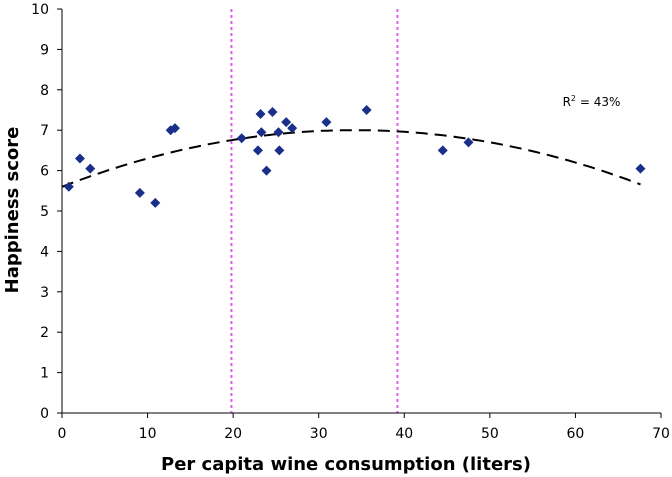  What do you see at coordinates (44, 374) in the screenshot?
I see `y-tick-label: 1` at bounding box center [44, 374].